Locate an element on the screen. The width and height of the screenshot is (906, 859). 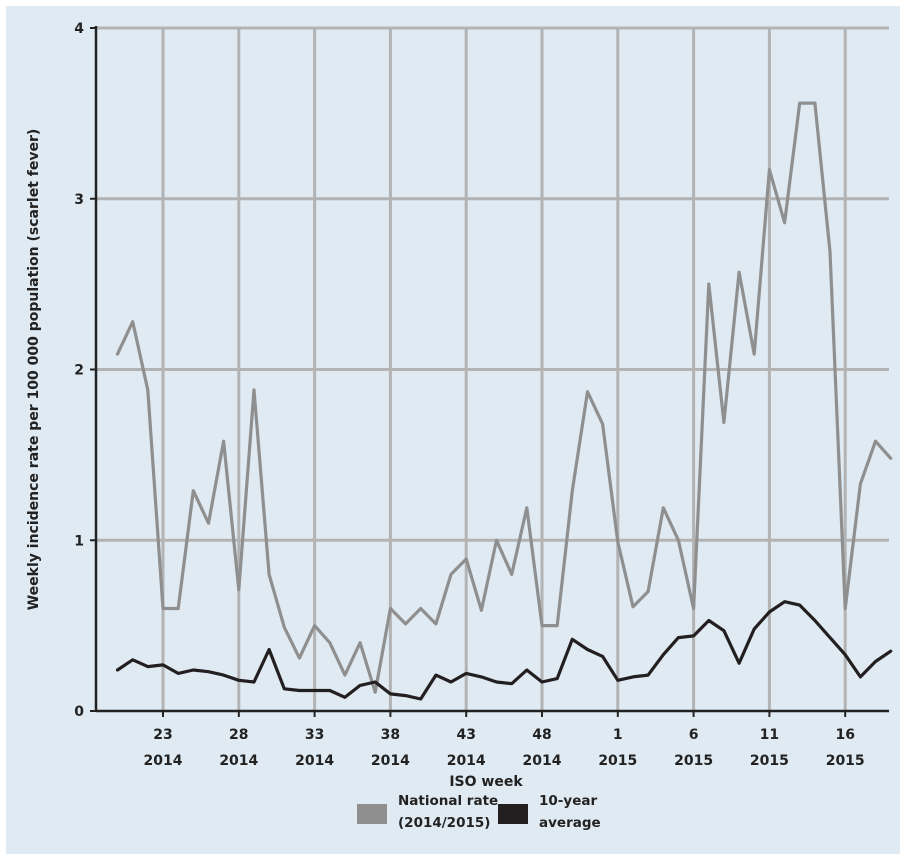
y-tick-label: 2 is located at coordinates (79, 371).